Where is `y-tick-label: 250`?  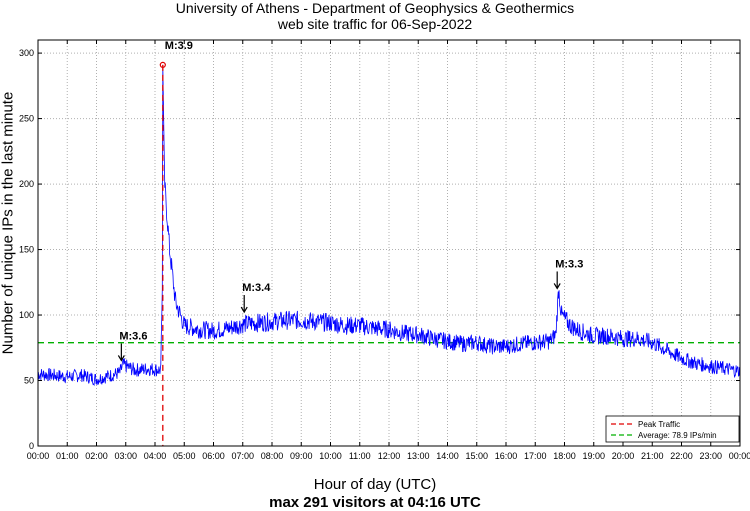 y-tick-label: 250 is located at coordinates (26, 119).